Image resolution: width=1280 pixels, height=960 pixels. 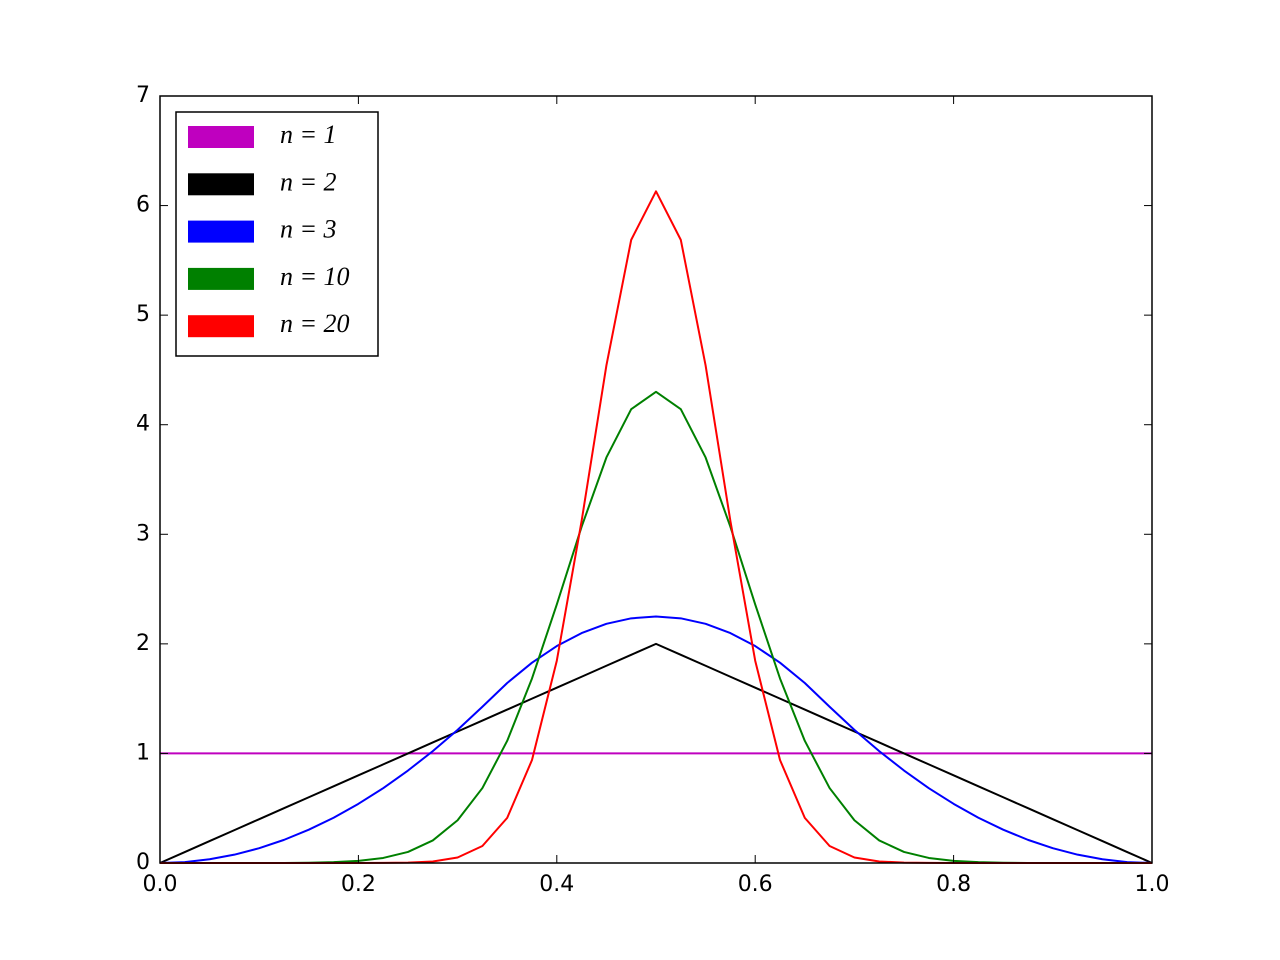 What do you see at coordinates (143, 643) in the screenshot?
I see `y-tick-label: 2` at bounding box center [143, 643].